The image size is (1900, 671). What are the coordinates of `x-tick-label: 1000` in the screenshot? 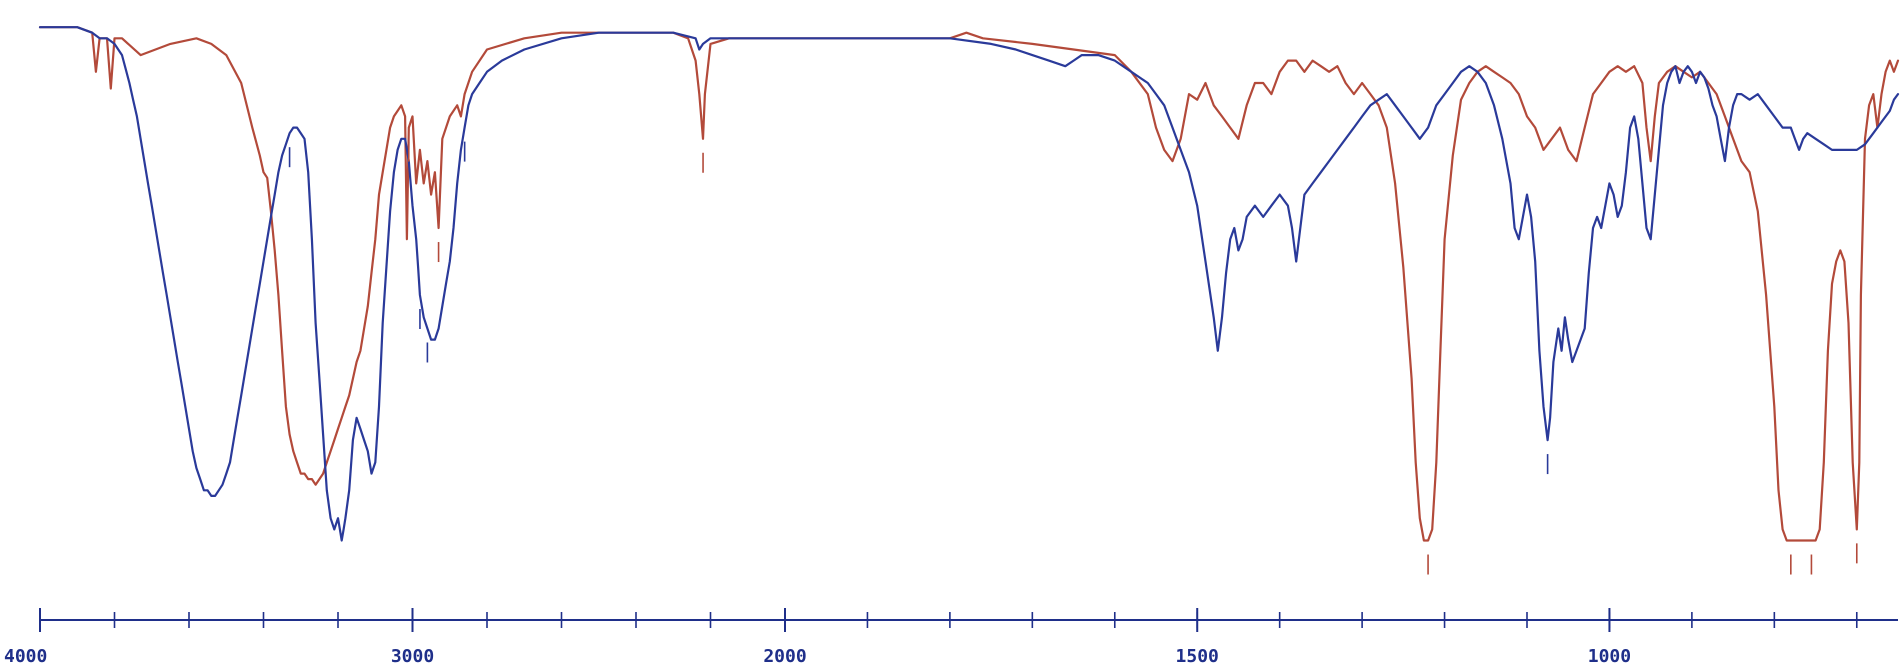 It's located at (1609, 656).